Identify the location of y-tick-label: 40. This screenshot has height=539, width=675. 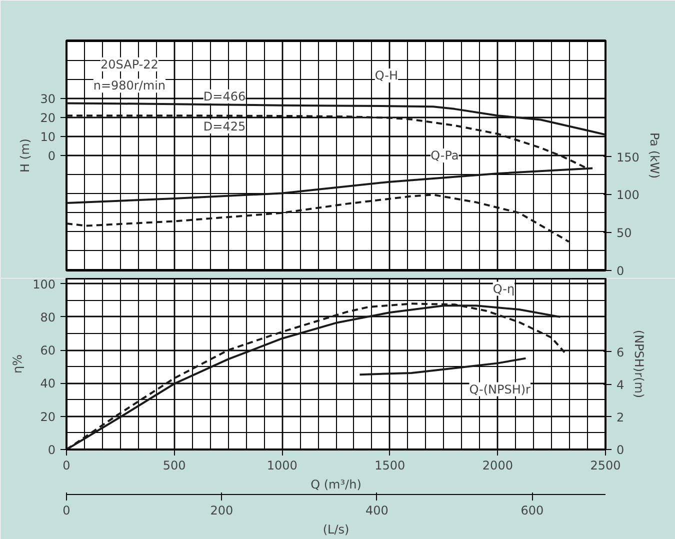
(48, 383).